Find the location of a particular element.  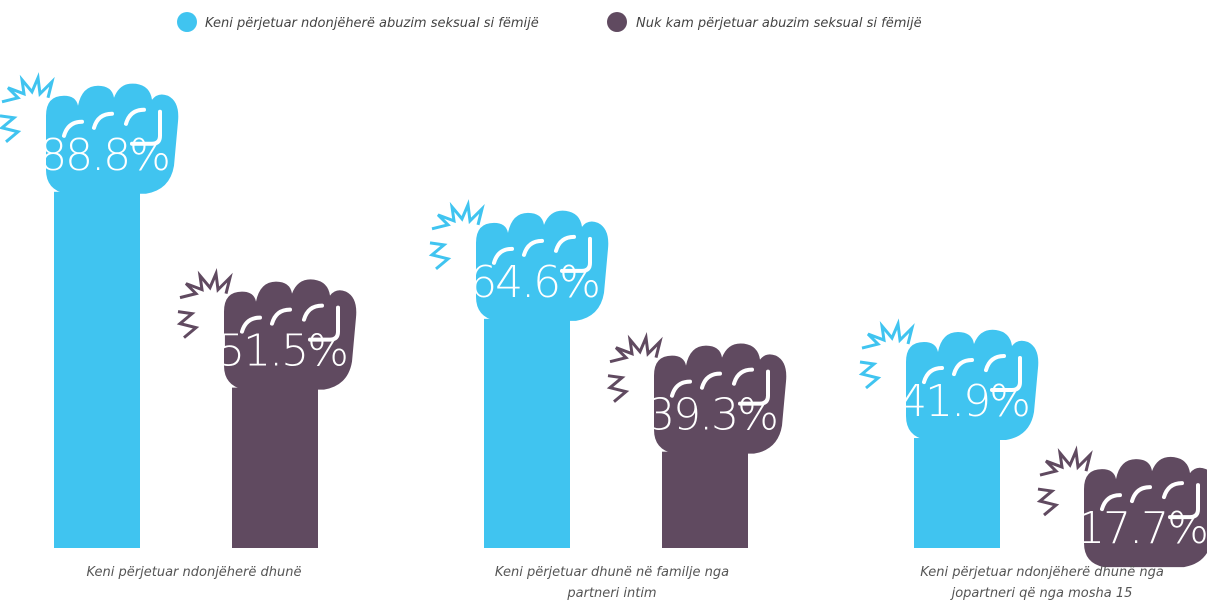

bar-not-abused-3: 17.7% is located at coordinates (1121, 506).